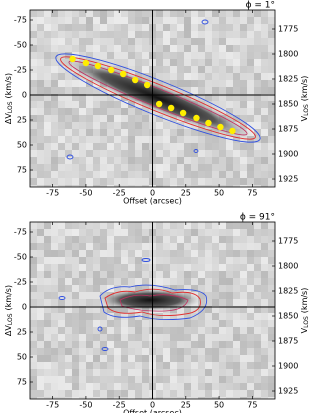  Describe the element at coordinates (152, 302) in the screenshot. I see `contour` at that location.